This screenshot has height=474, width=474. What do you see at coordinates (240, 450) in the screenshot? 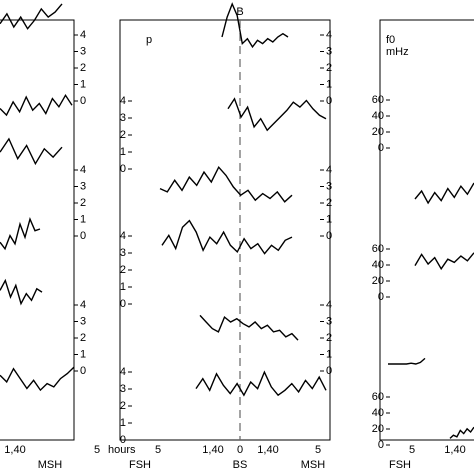
I see `x-tick-label: 0` at bounding box center [240, 450].